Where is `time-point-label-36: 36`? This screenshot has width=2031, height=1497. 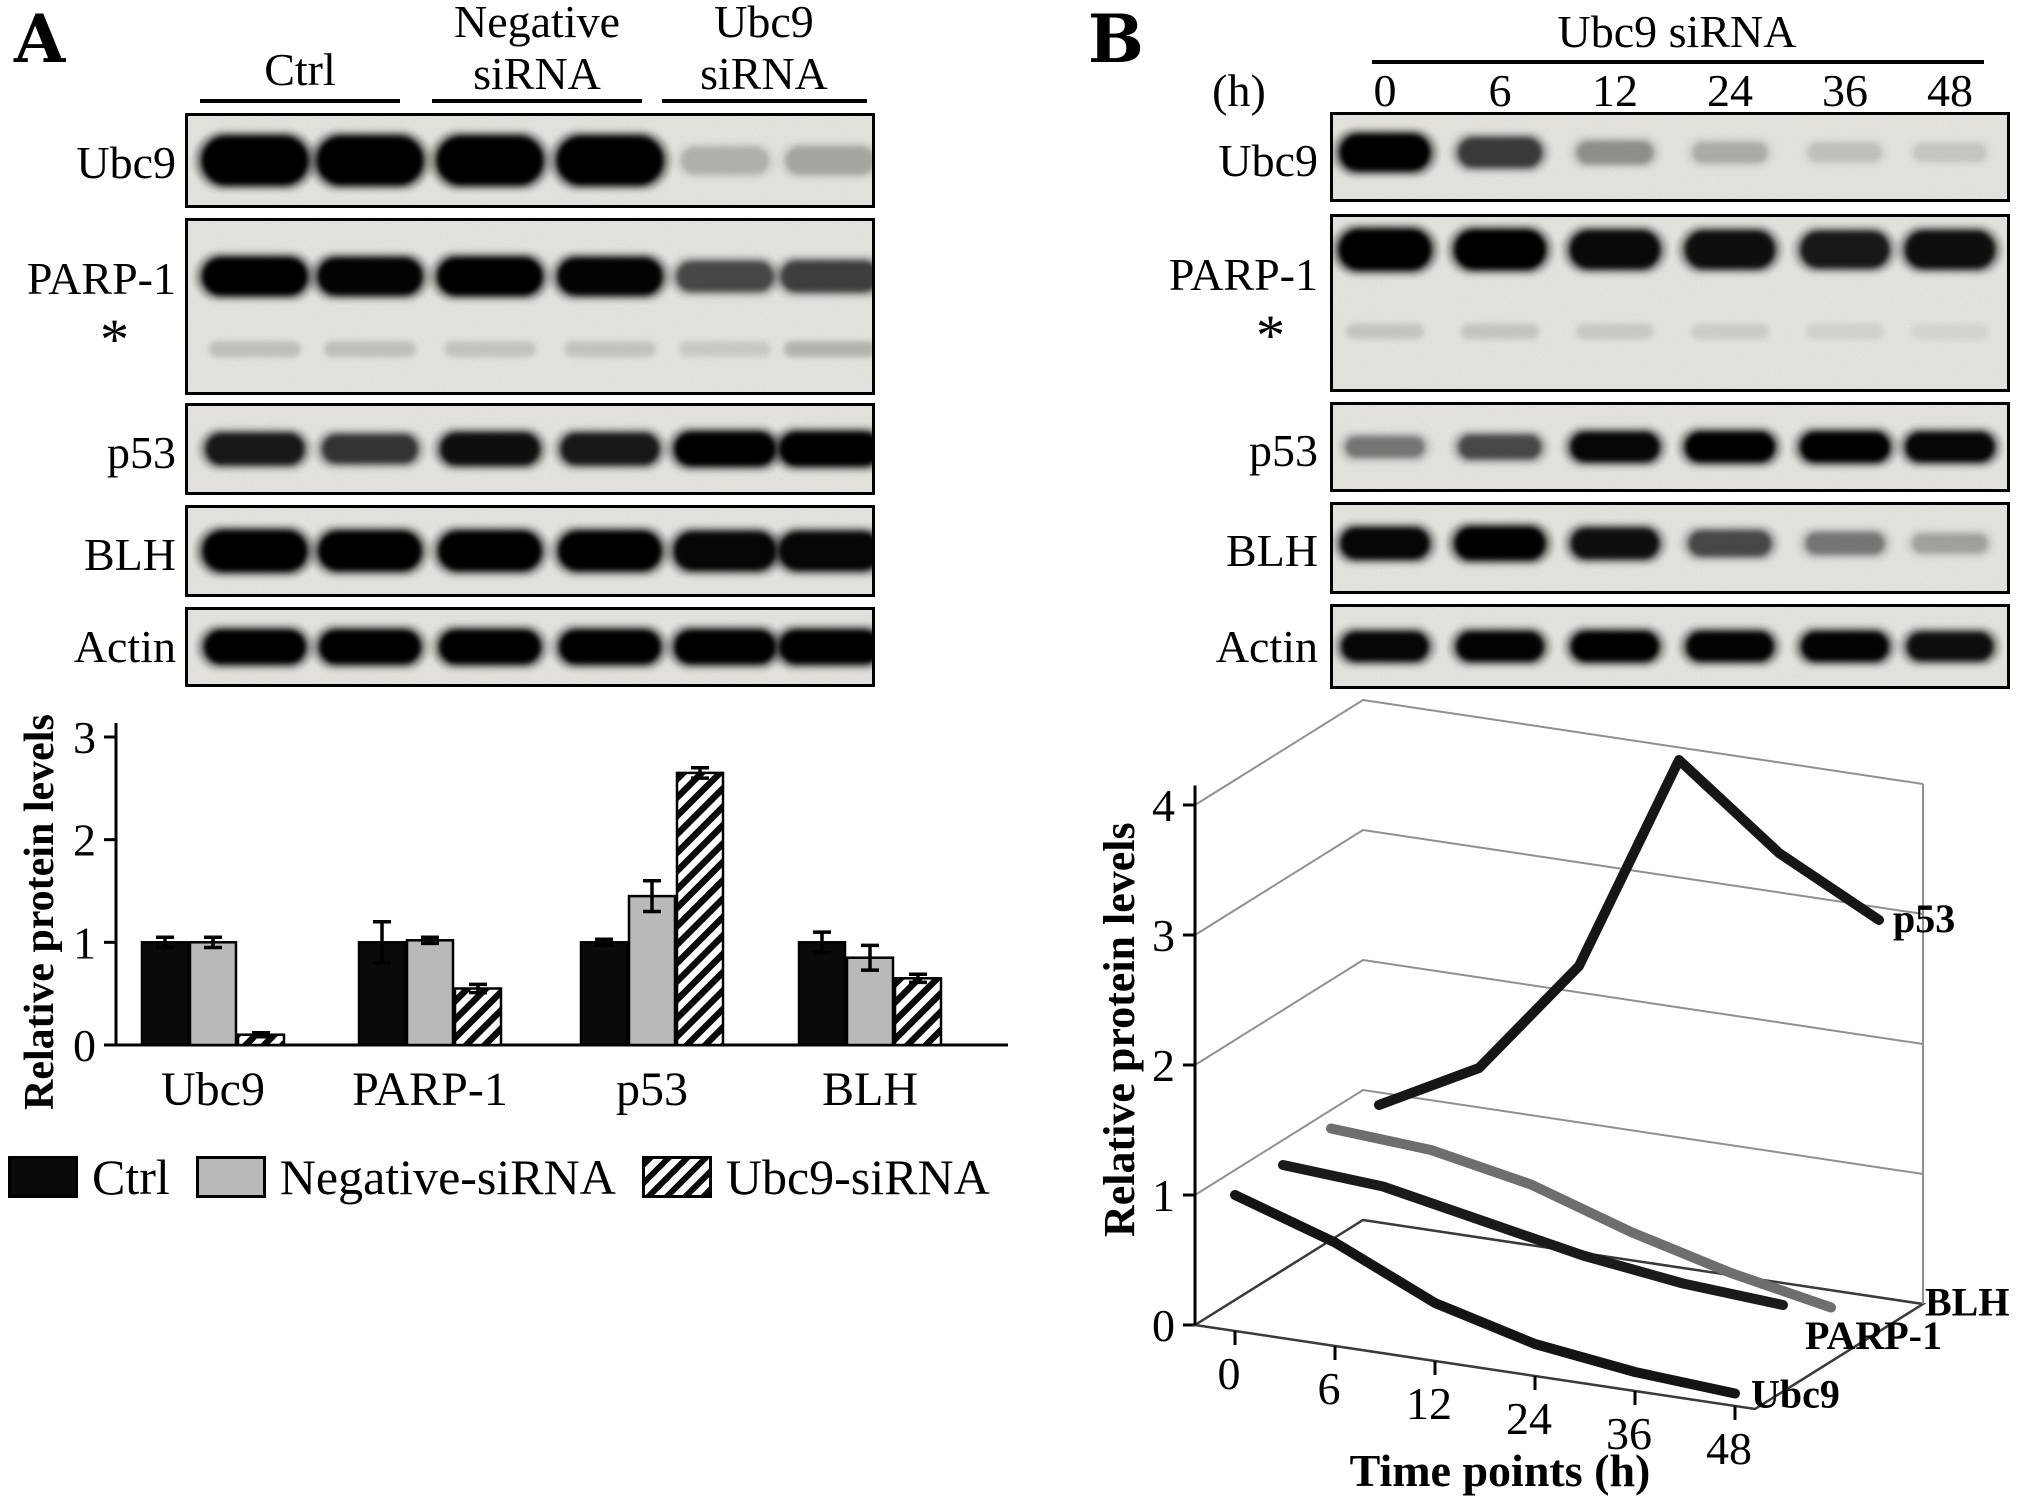 time-point-label-36: 36 is located at coordinates (1845, 90).